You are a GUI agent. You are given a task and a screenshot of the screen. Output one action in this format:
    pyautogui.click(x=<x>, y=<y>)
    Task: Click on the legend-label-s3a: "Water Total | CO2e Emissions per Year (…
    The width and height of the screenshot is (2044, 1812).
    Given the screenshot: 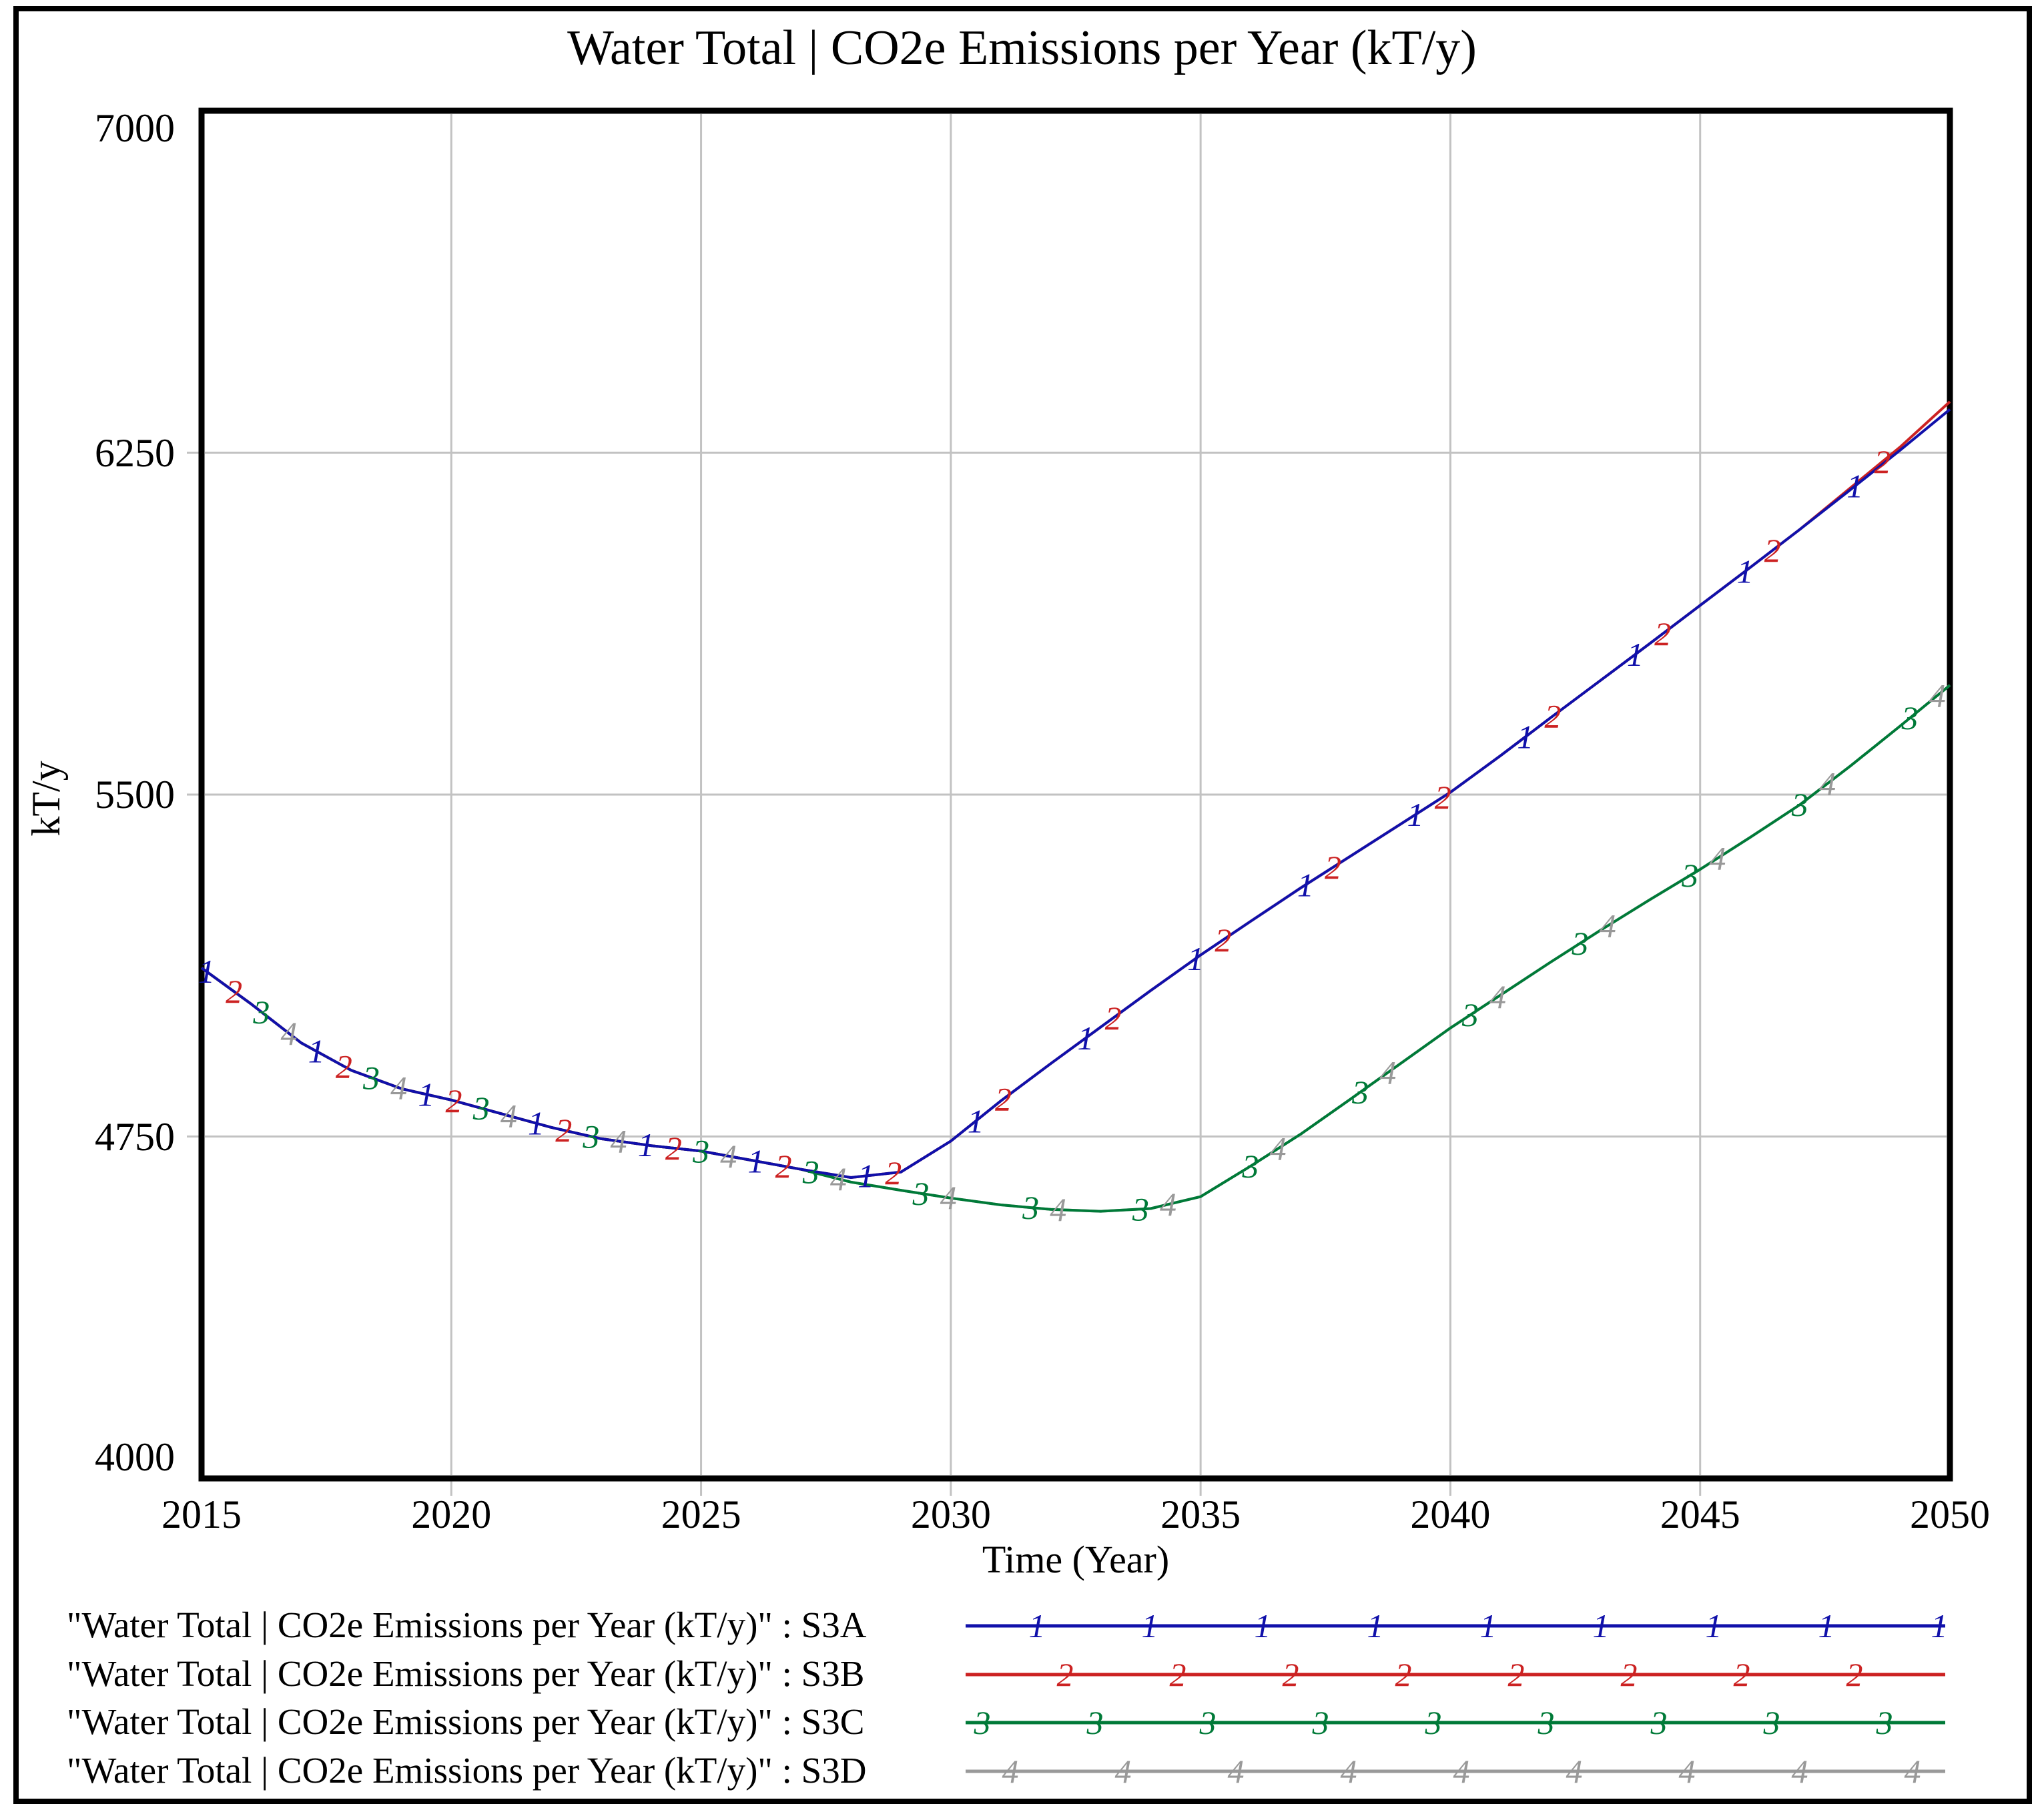 What is the action you would take?
    pyautogui.click(x=467, y=1625)
    